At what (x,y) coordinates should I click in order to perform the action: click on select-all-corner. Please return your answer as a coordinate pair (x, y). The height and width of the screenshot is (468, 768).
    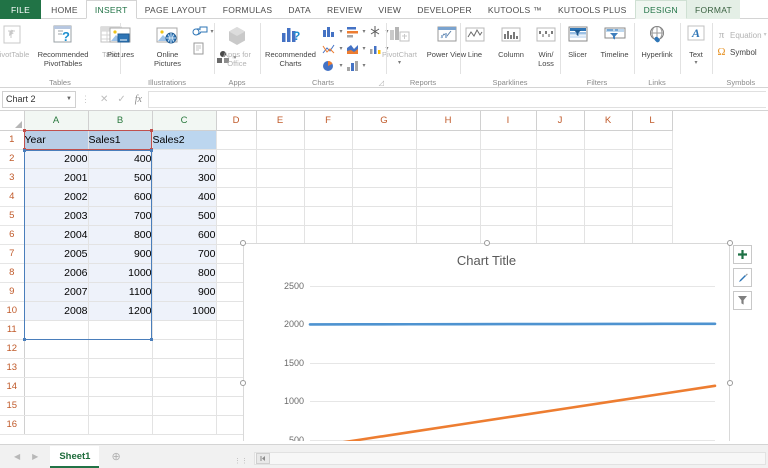
    Looking at the image, I should click on (12, 121).